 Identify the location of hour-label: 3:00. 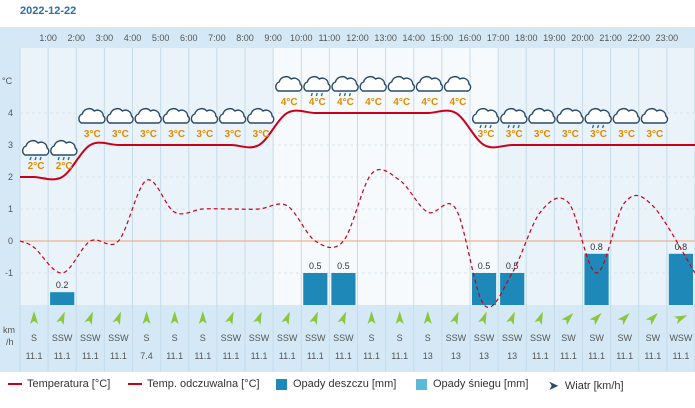
(105, 38).